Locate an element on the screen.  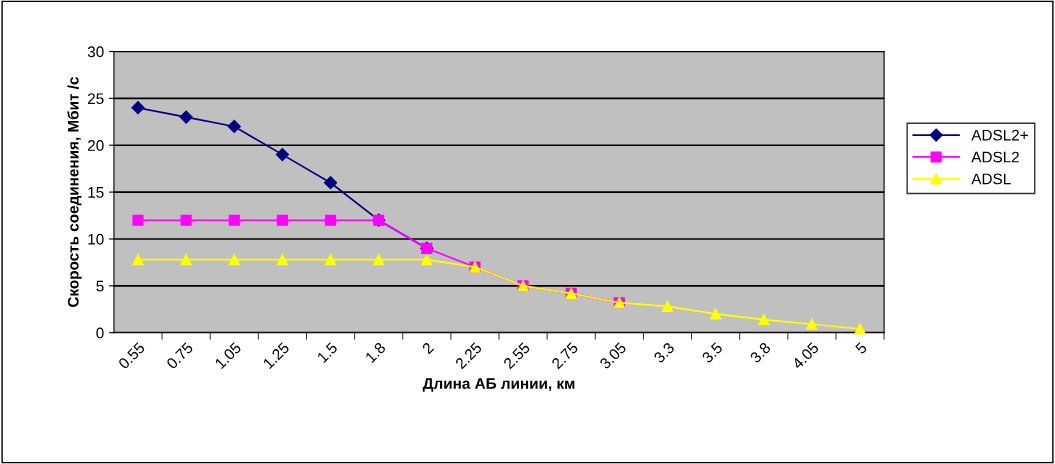
legend-label: ADSL2+ is located at coordinates (999, 135).